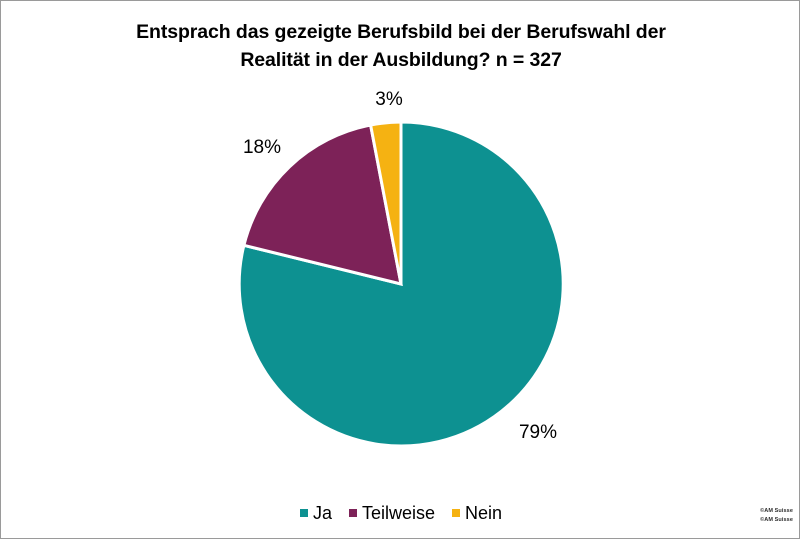 The height and width of the screenshot is (539, 800). I want to click on copyright-line-1: ©AM Suisse, so click(776, 511).